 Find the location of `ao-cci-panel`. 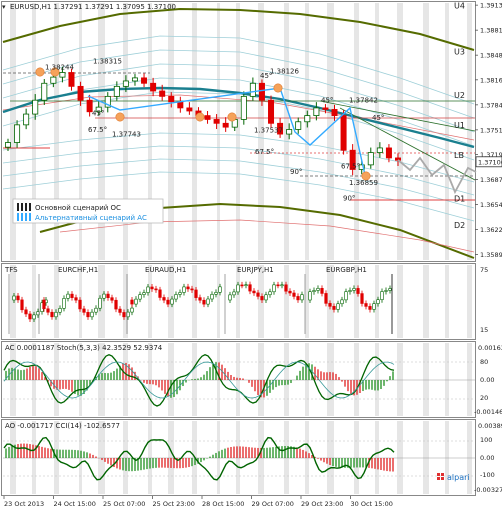

ao-cci-panel is located at coordinates (239, 458).